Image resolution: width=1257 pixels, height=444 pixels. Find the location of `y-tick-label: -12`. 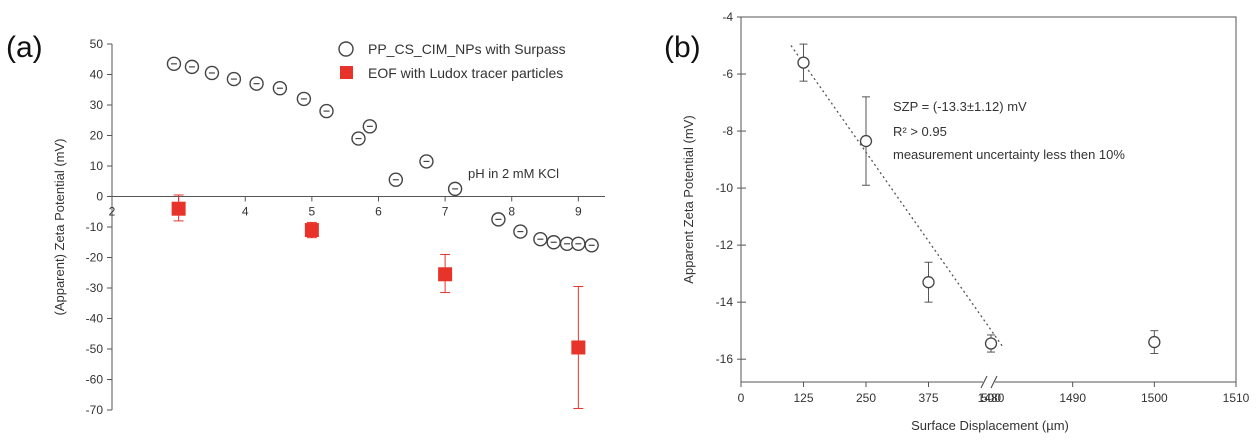

y-tick-label: -12 is located at coordinates (725, 245).